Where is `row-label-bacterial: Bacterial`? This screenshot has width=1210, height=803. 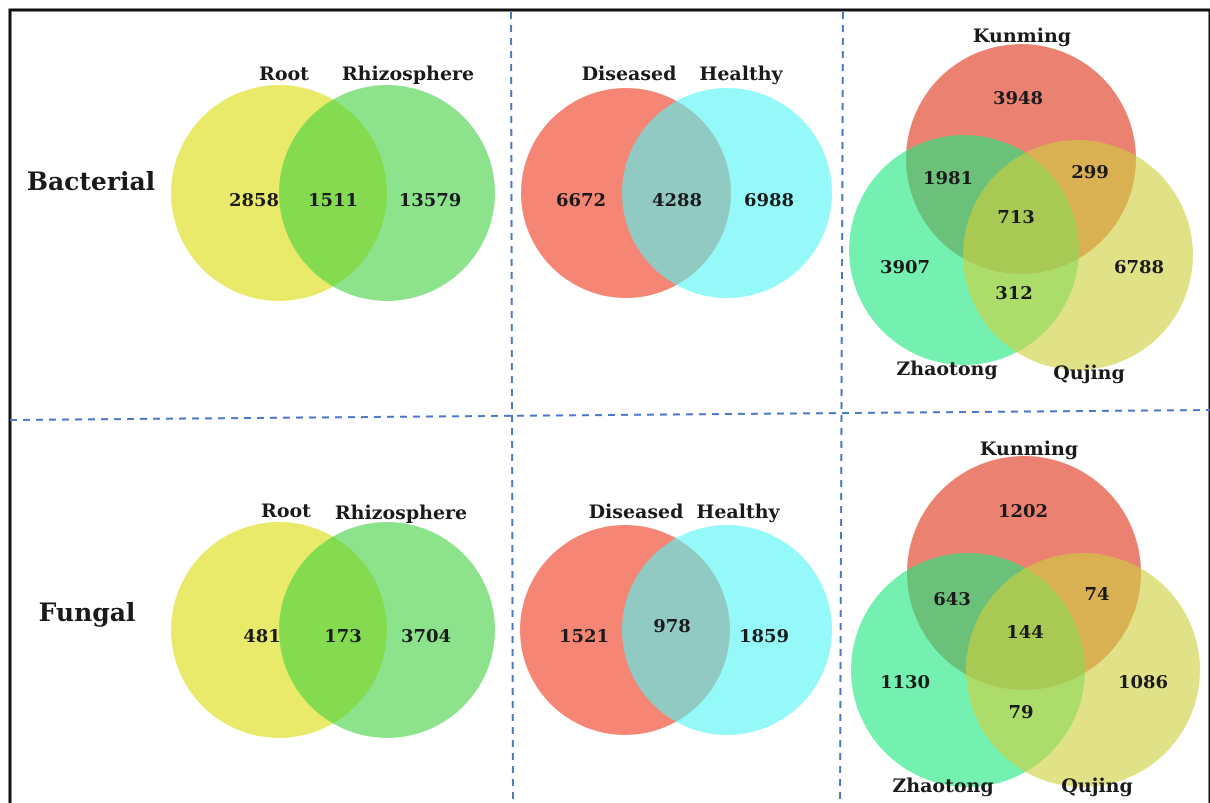
row-label-bacterial: Bacterial is located at coordinates (91, 181).